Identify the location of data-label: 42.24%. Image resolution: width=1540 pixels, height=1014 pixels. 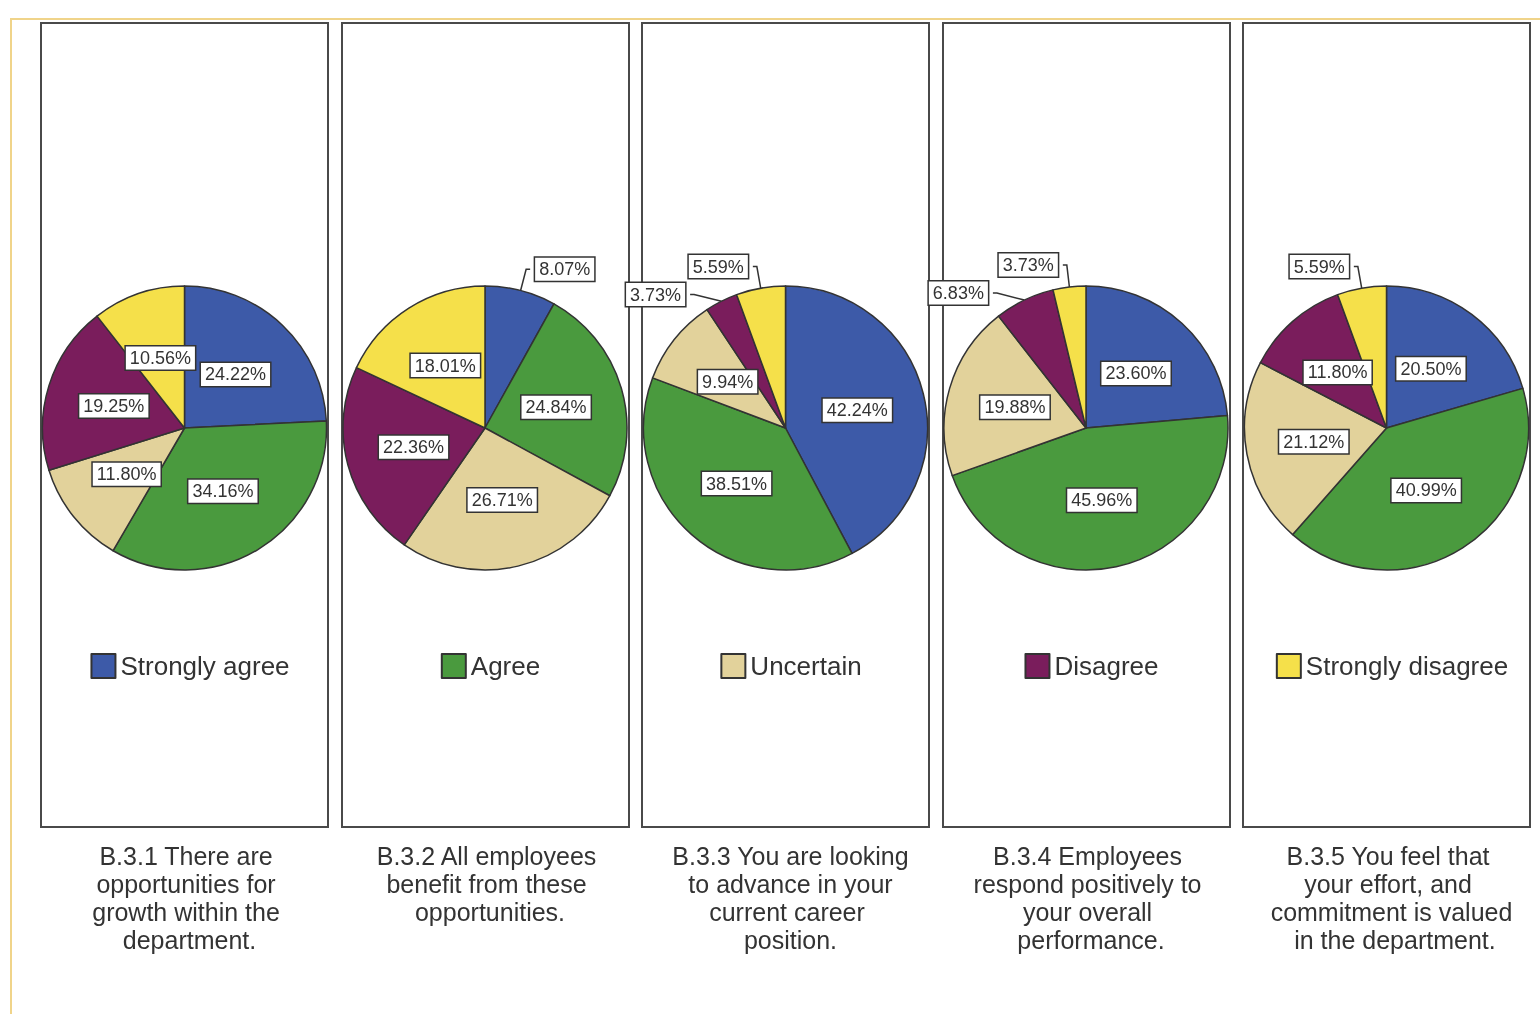
(857, 410).